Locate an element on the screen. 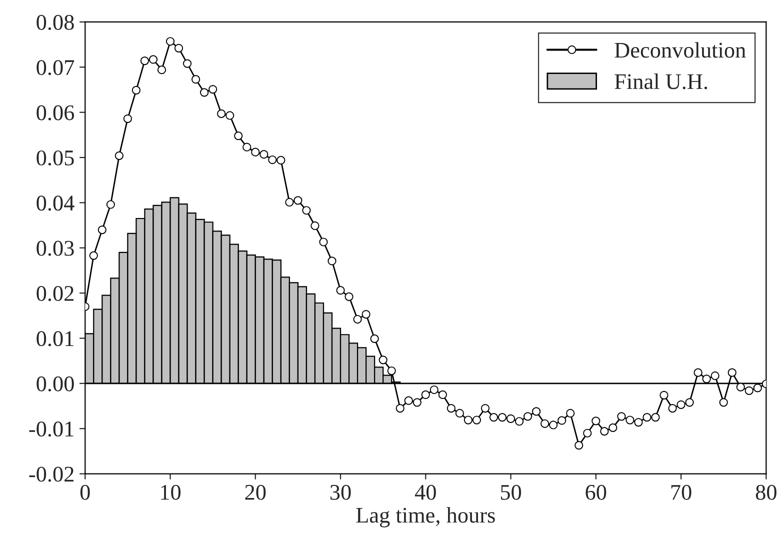 This screenshot has width=781, height=549. x-tick-label: 60 is located at coordinates (596, 492).